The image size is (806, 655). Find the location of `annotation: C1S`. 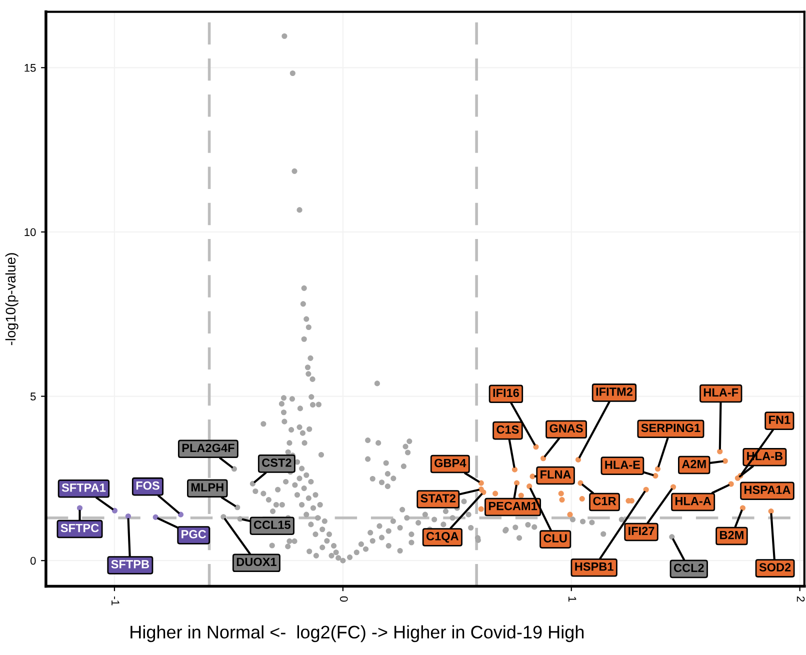

annotation: C1S is located at coordinates (507, 429).